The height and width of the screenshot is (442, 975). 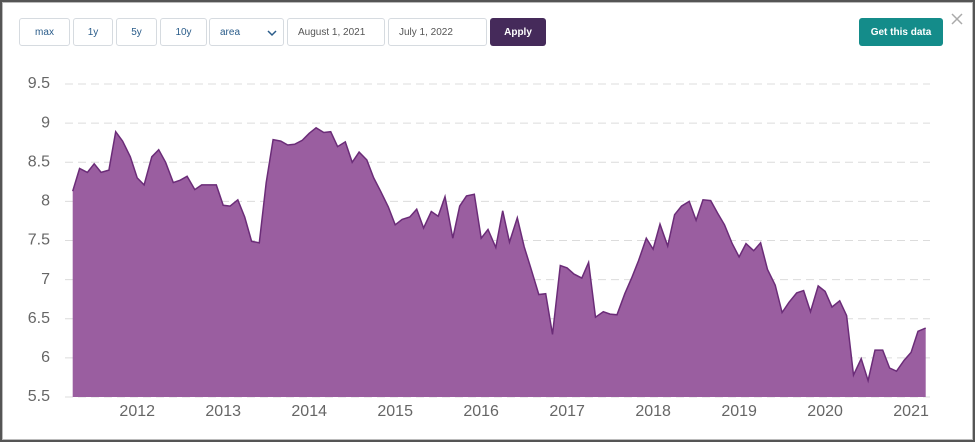 What do you see at coordinates (183, 32) in the screenshot?
I see `range-button: 10y` at bounding box center [183, 32].